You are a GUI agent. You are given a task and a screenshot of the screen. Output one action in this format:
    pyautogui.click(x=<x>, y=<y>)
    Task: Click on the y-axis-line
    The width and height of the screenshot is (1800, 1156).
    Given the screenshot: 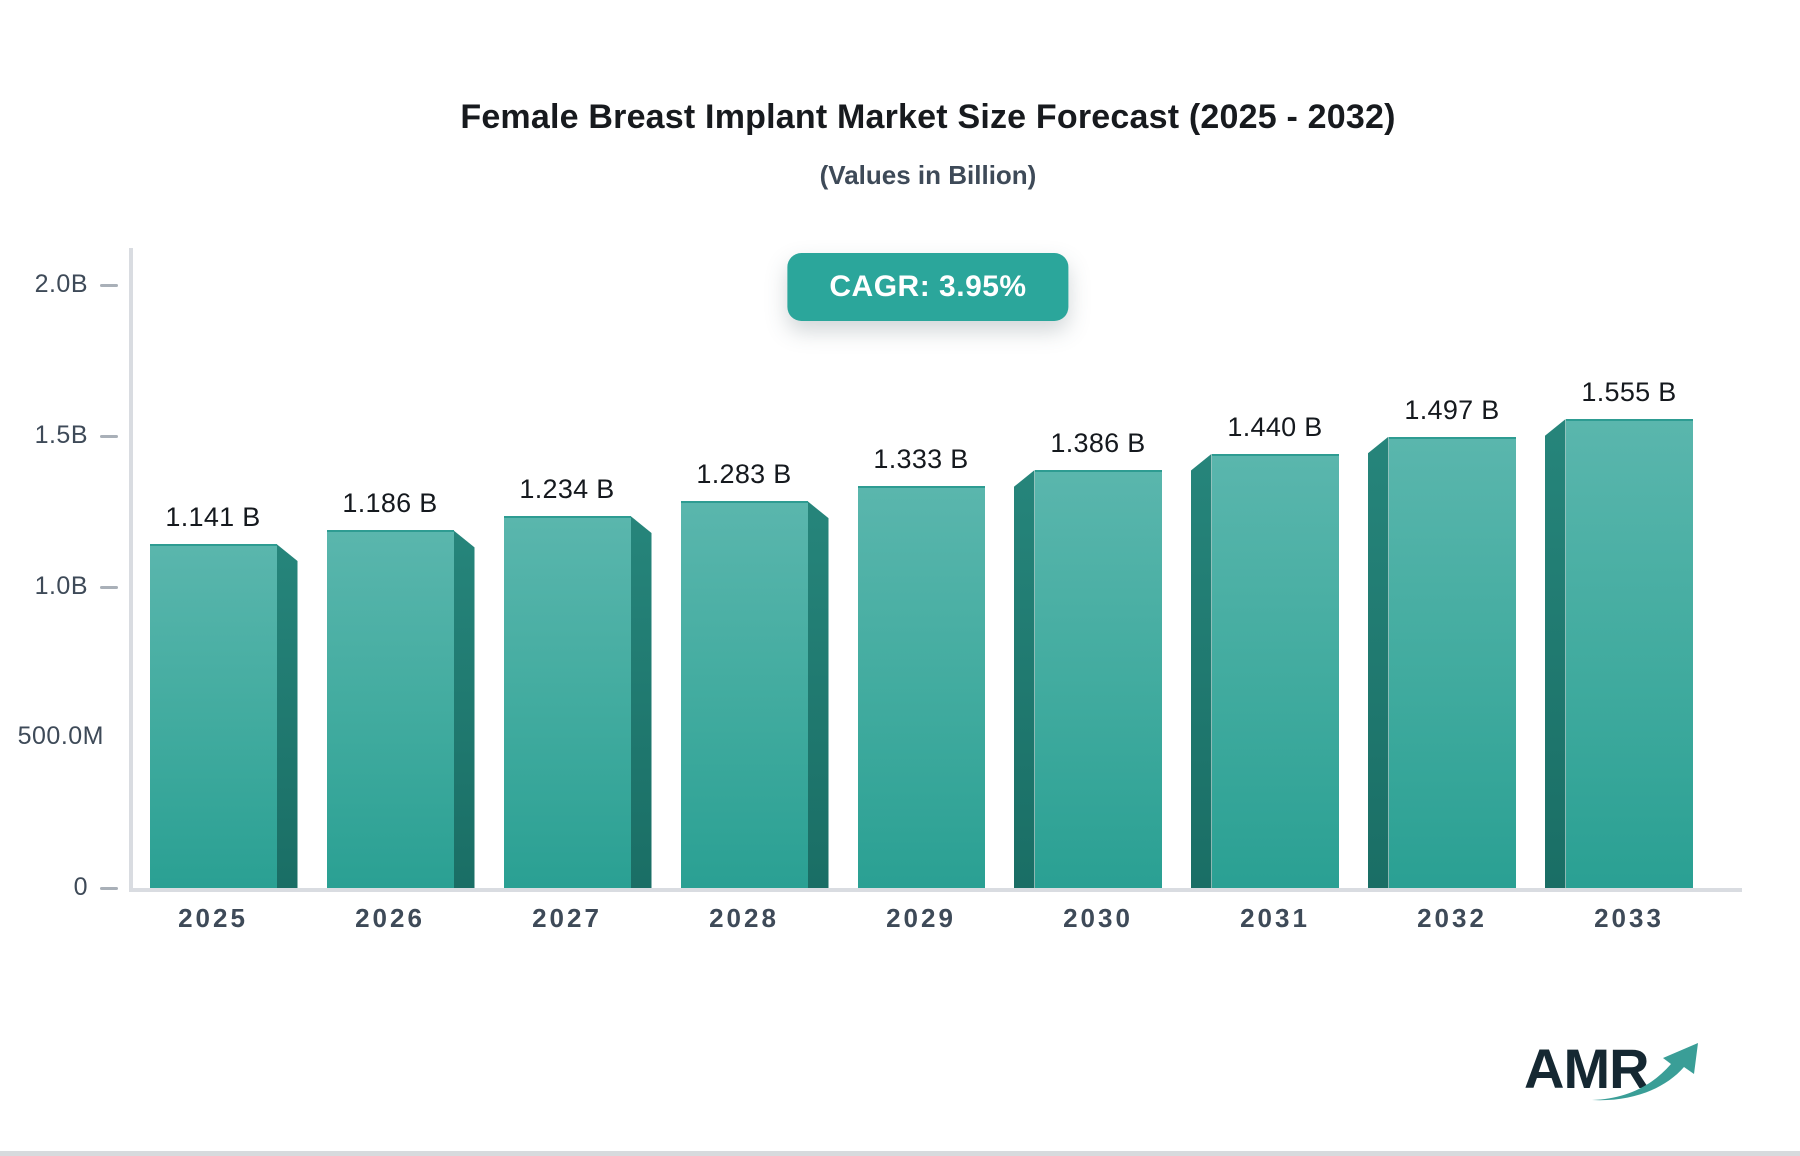 What is the action you would take?
    pyautogui.click(x=131, y=570)
    